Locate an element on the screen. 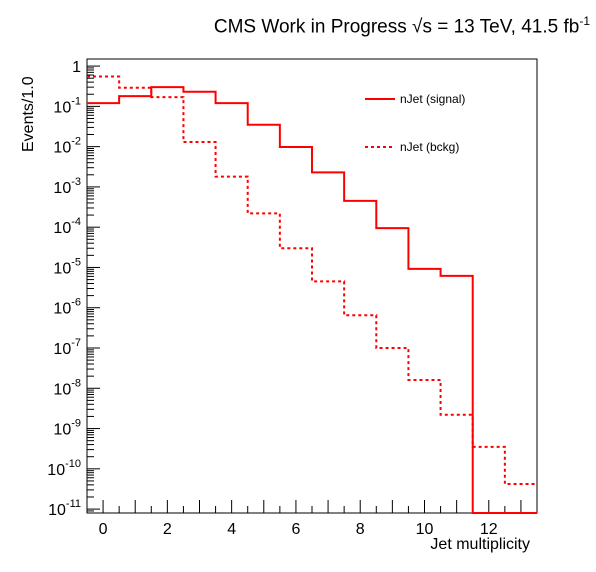  x-tick-label: 4 is located at coordinates (231, 529).